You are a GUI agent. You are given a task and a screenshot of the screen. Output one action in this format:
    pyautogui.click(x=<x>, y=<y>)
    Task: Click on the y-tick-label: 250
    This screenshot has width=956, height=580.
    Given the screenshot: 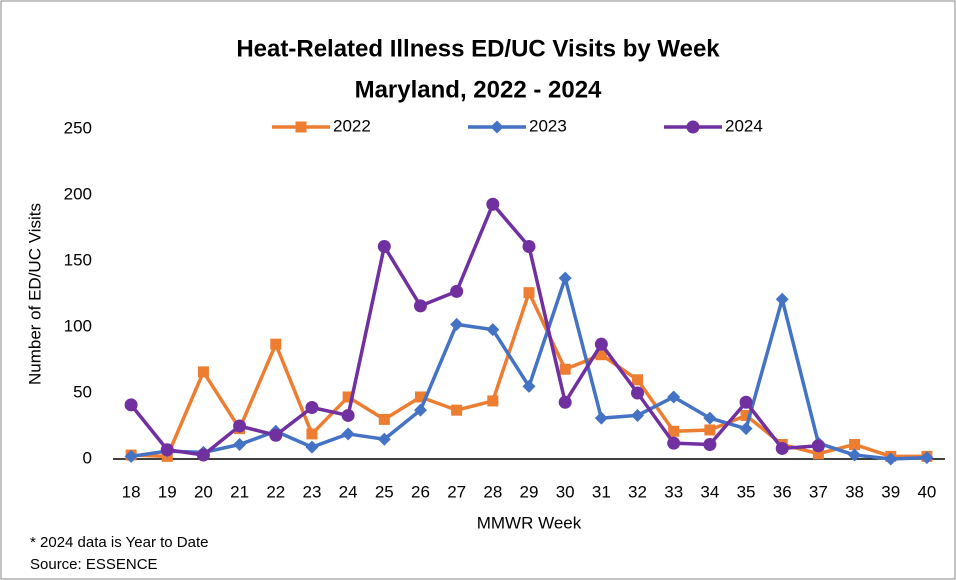 What is the action you would take?
    pyautogui.click(x=78, y=127)
    